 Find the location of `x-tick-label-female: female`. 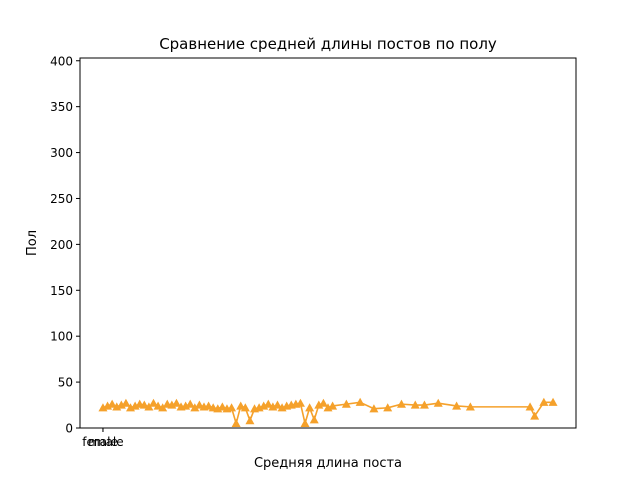

x-tick-label-female: female is located at coordinates (102, 442).